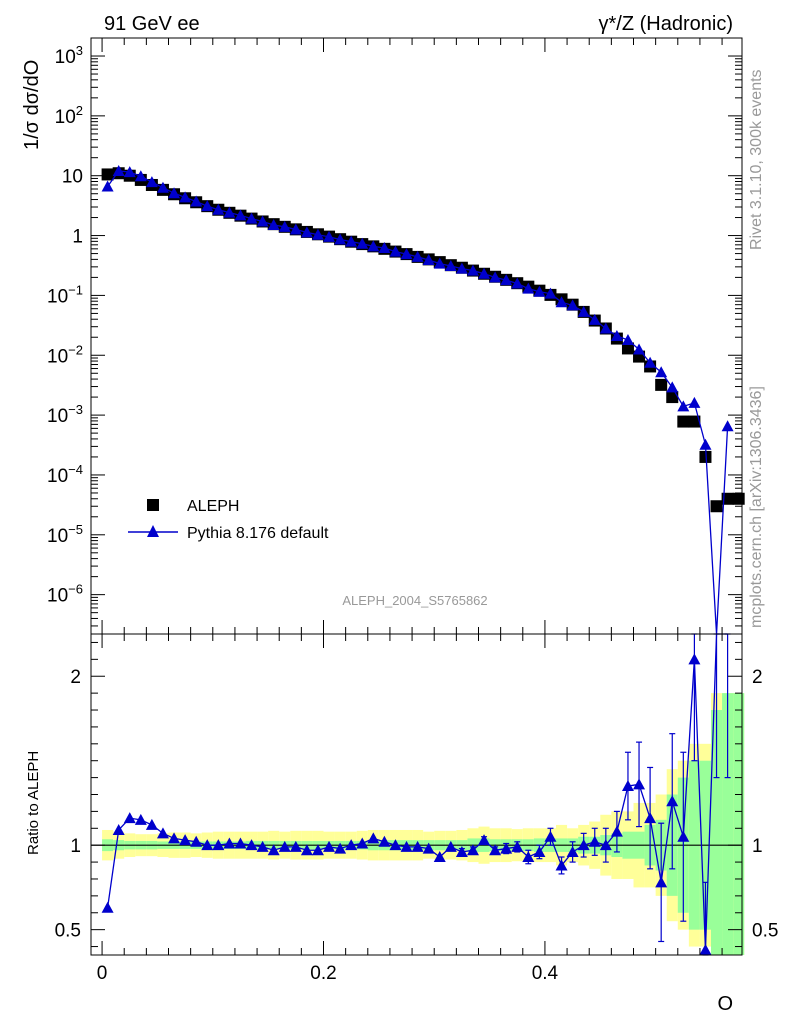  I want to click on x-tick-label: 0.2, so click(323, 973).